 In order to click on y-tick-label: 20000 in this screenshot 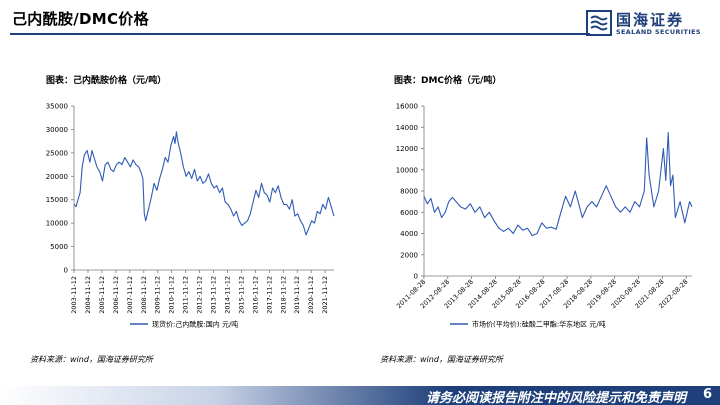, I will do `click(57, 177)`.